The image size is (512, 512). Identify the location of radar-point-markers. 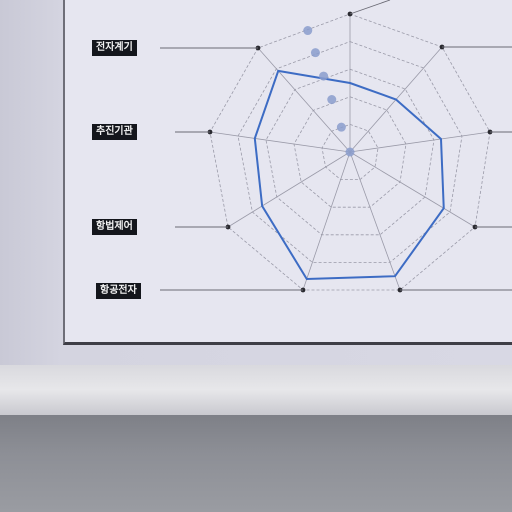
(329, 91).